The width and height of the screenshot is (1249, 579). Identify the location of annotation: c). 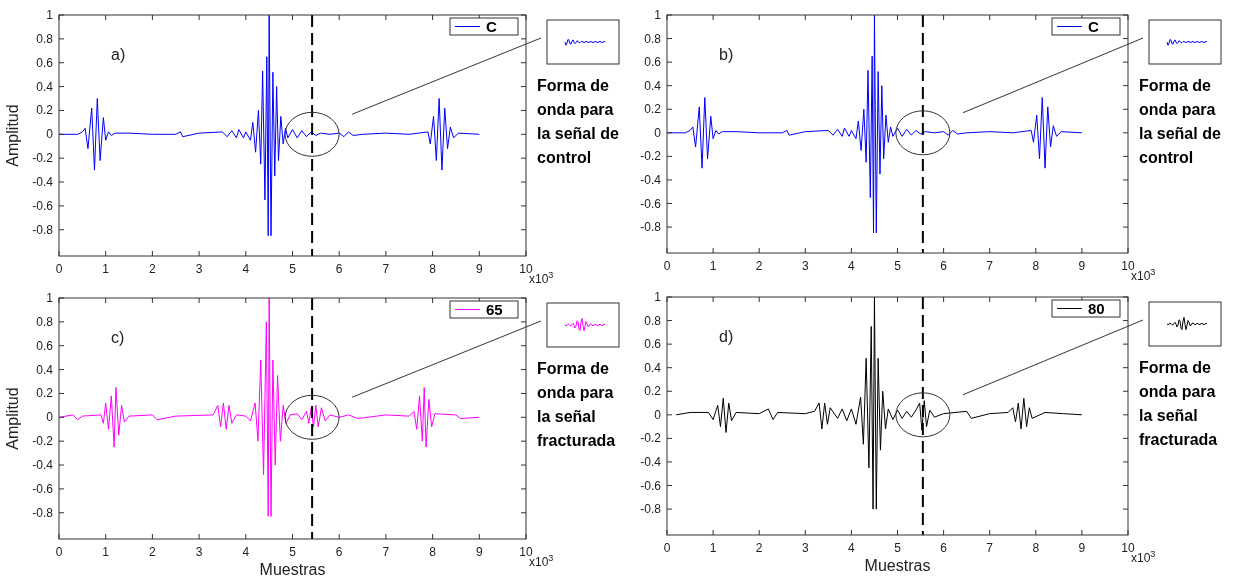
(118, 337).